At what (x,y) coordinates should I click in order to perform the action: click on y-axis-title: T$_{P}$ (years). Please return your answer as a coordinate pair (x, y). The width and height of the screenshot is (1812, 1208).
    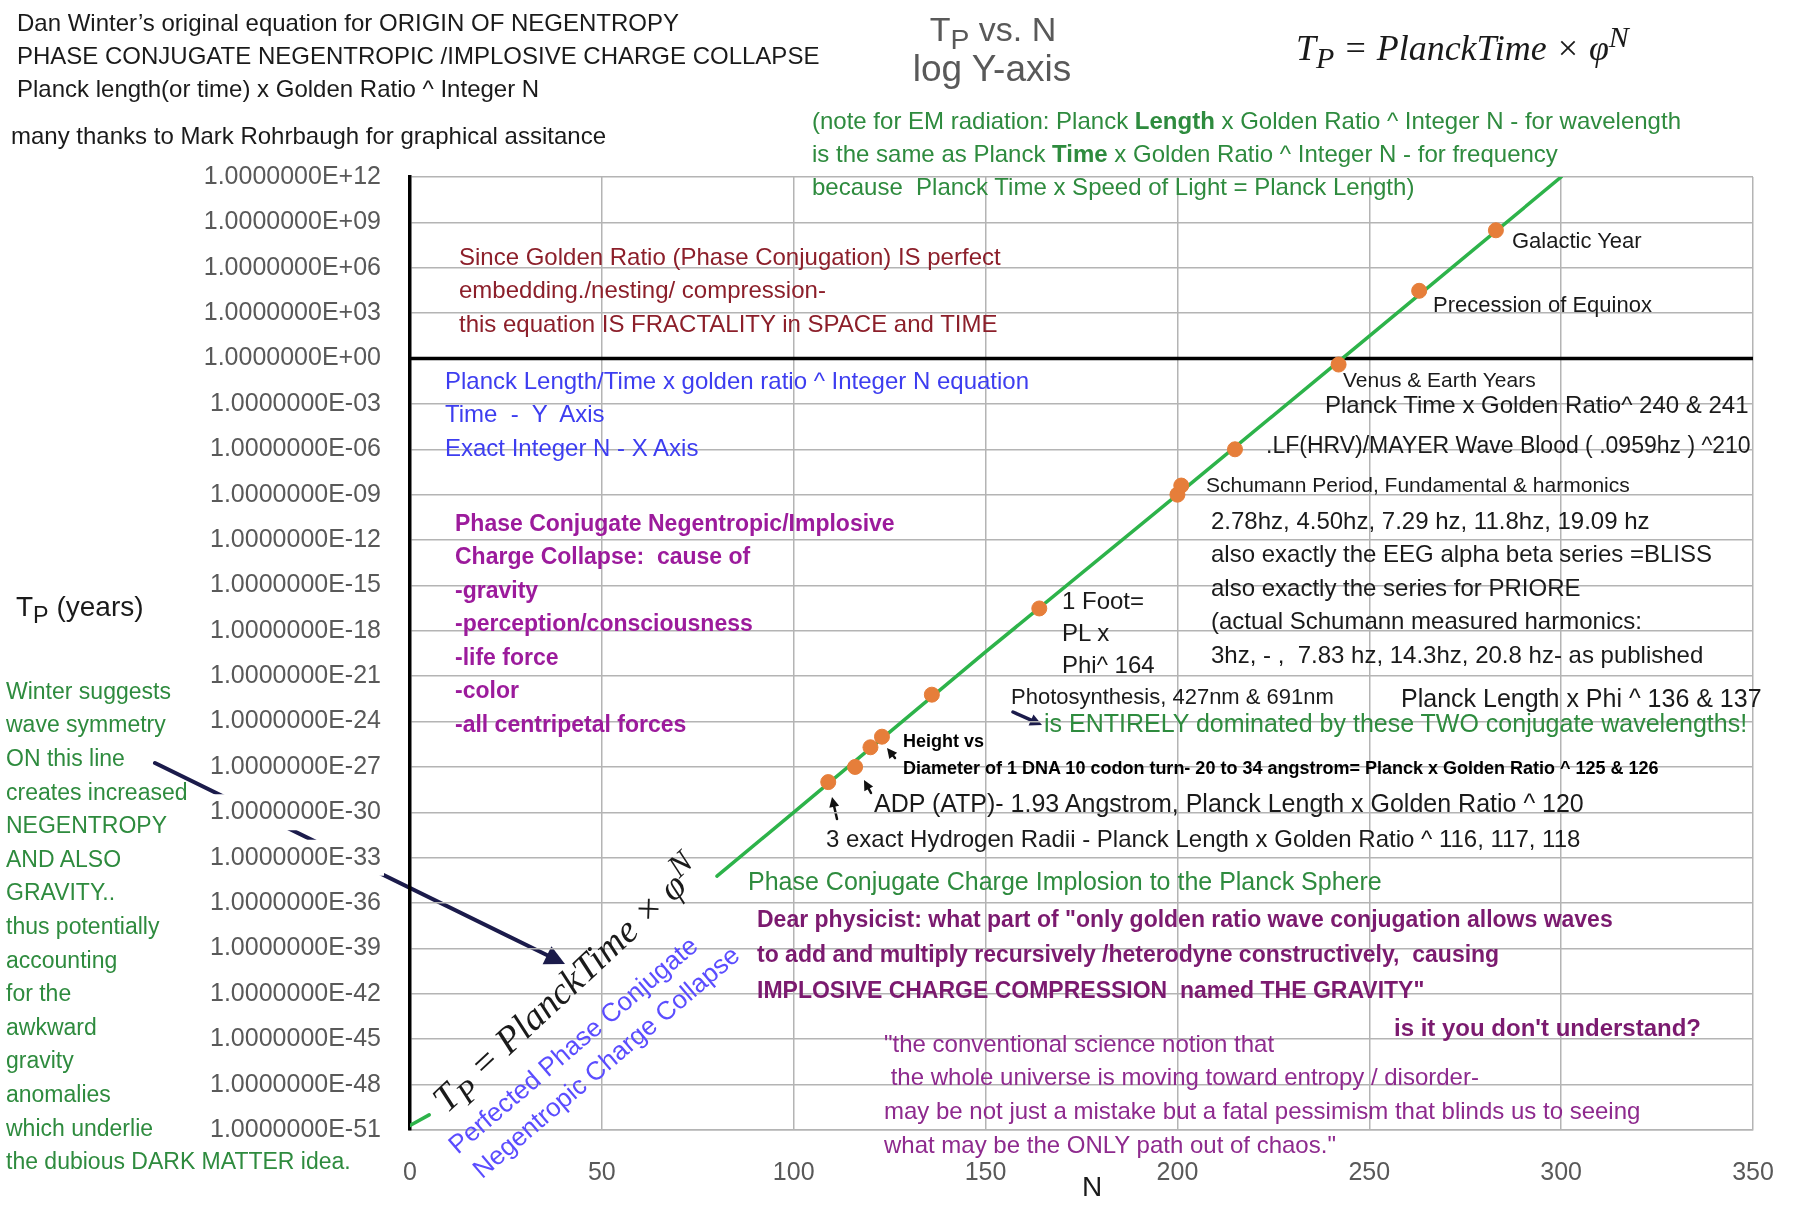
    Looking at the image, I should click on (80, 609).